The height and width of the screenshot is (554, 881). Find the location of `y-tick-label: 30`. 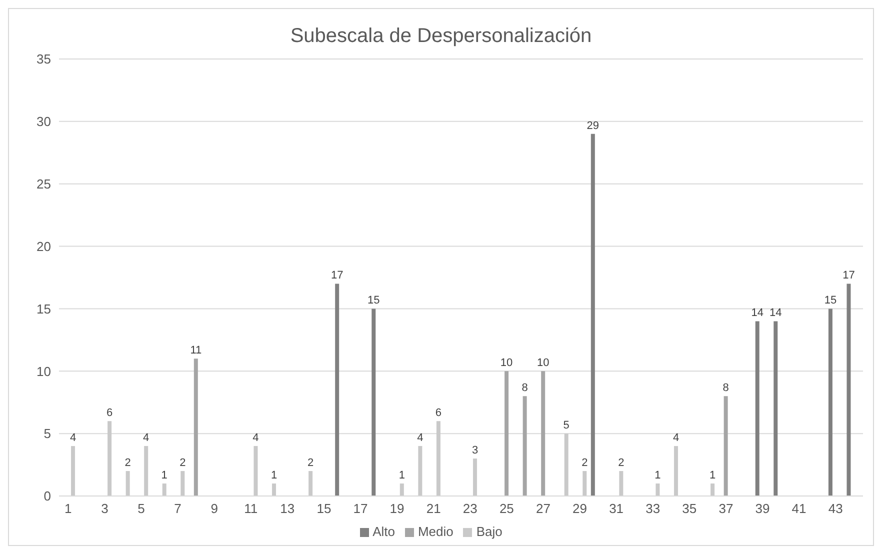

y-tick-label: 30 is located at coordinates (43, 122).